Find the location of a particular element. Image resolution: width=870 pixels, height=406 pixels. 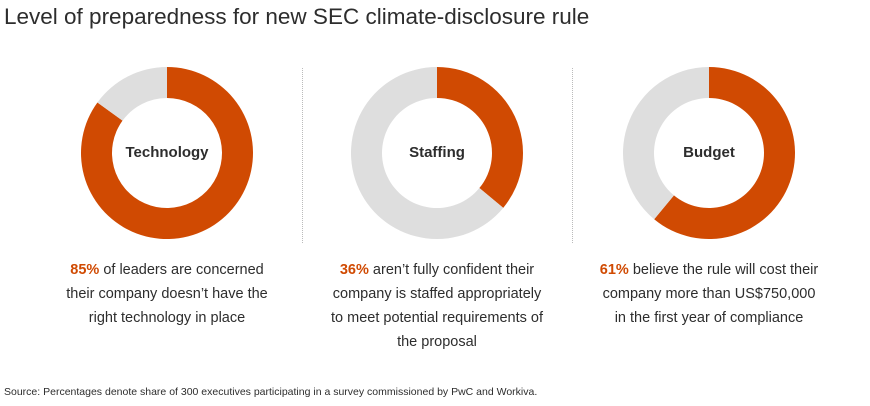

donut: Technology is located at coordinates (167, 153).